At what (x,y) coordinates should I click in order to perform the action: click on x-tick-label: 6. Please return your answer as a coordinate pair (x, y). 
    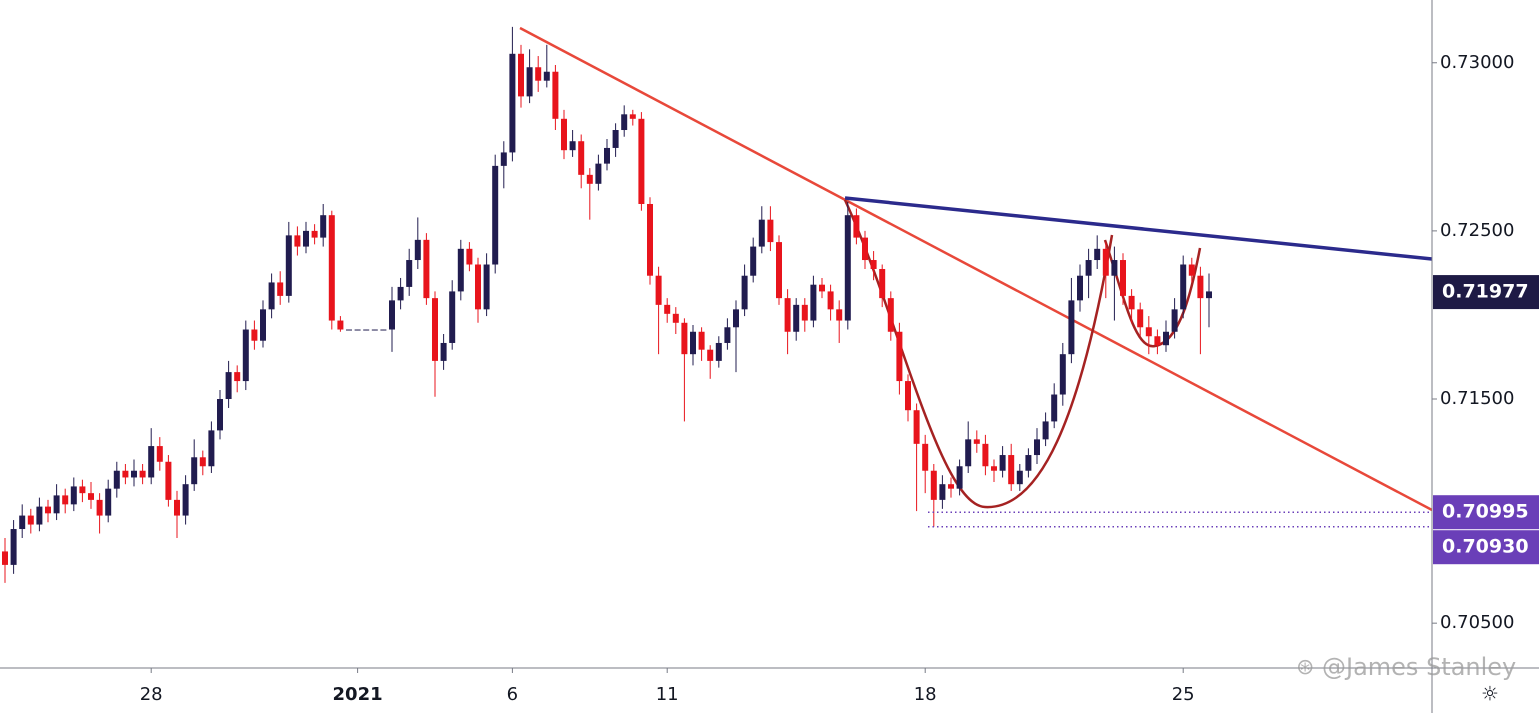
    Looking at the image, I should click on (512, 694).